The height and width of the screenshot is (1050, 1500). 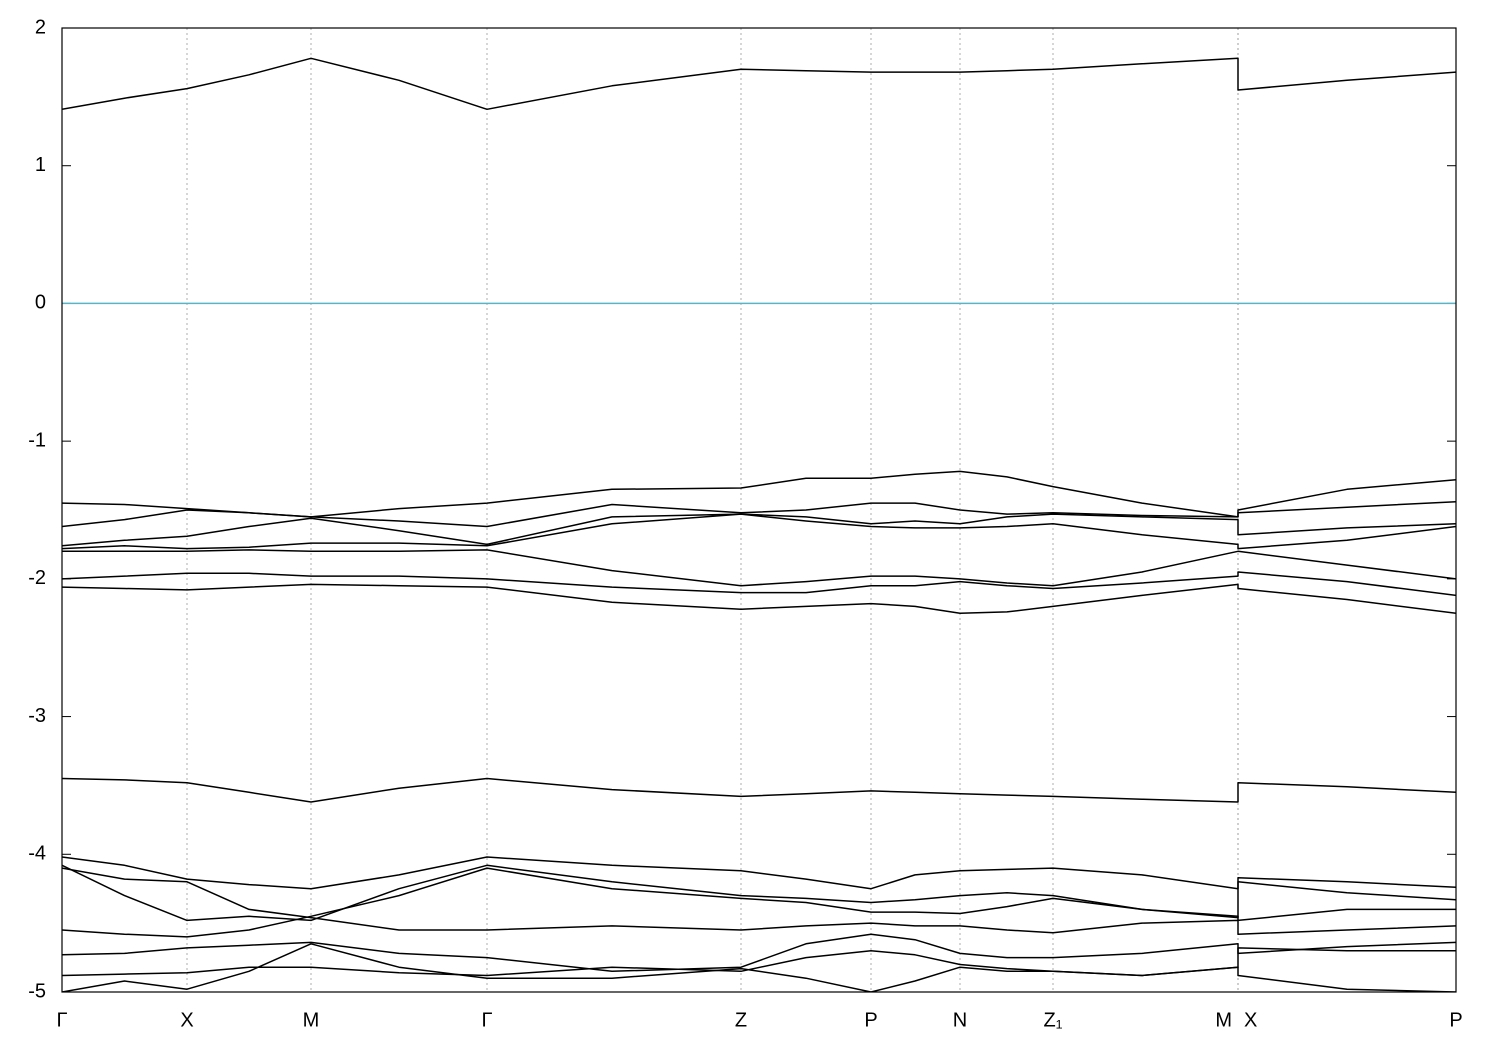 I want to click on x-tick-label: Z, so click(x=741, y=1020).